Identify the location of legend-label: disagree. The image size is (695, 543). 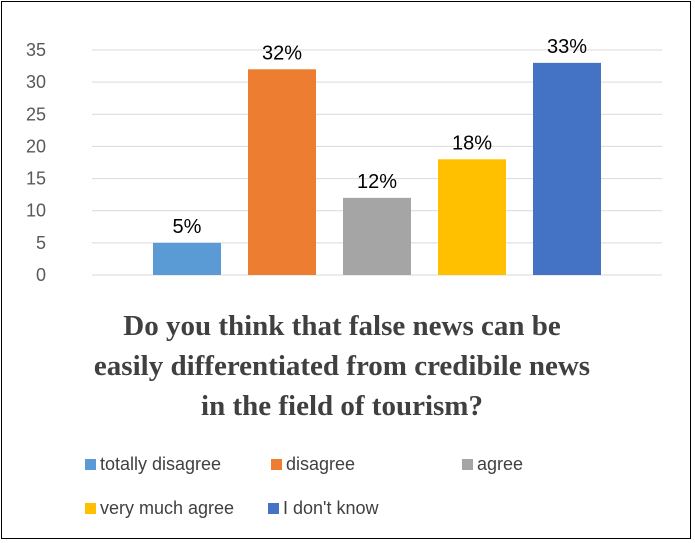
(321, 464).